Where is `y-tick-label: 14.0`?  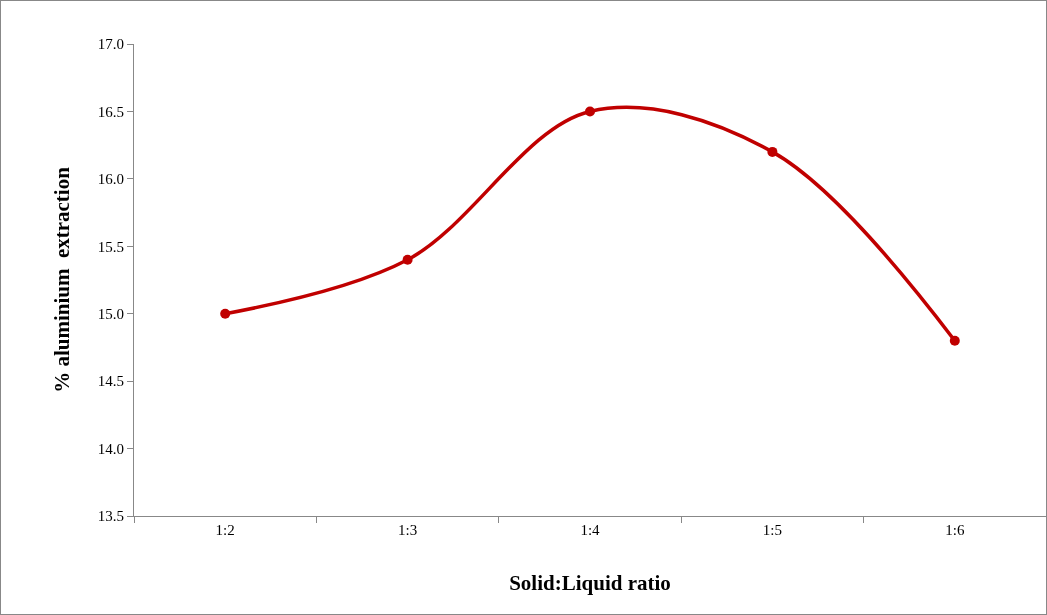
y-tick-label: 14.0 is located at coordinates (110, 448).